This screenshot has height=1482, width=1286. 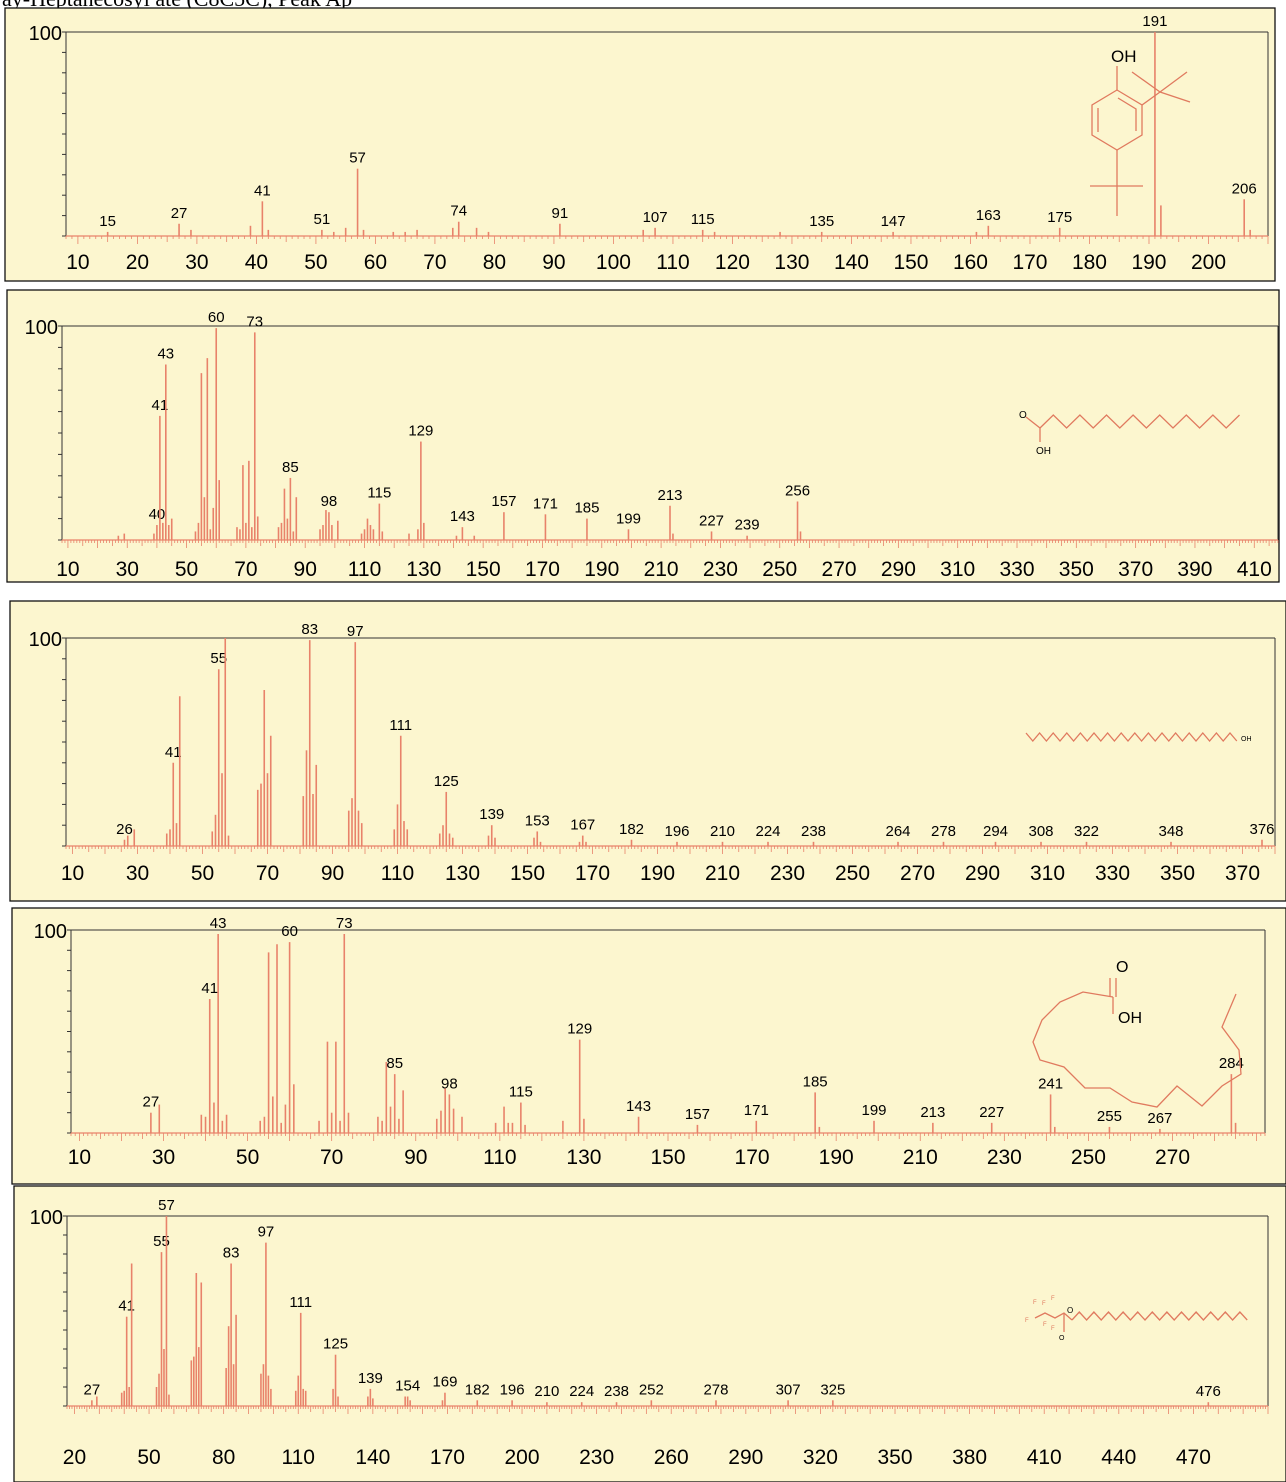 I want to click on peak-label: 40, so click(x=157, y=514).